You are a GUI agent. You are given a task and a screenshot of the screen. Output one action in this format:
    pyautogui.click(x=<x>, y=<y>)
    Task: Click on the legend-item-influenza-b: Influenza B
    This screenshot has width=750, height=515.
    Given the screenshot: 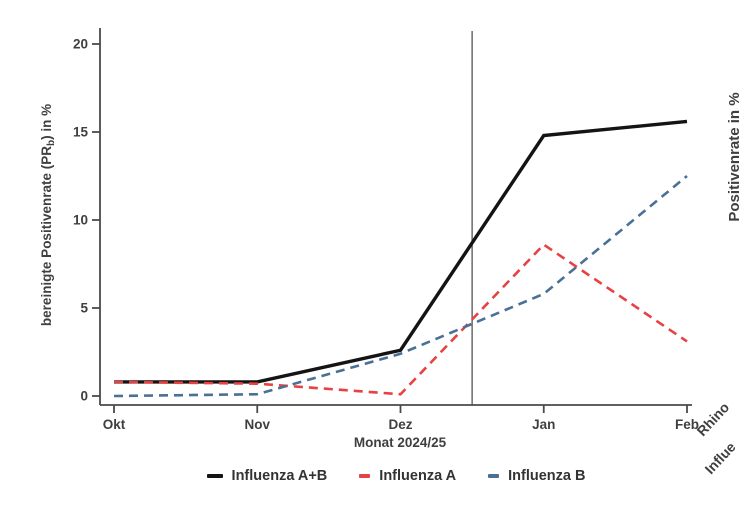 What is the action you would take?
    pyautogui.click(x=536, y=476)
    